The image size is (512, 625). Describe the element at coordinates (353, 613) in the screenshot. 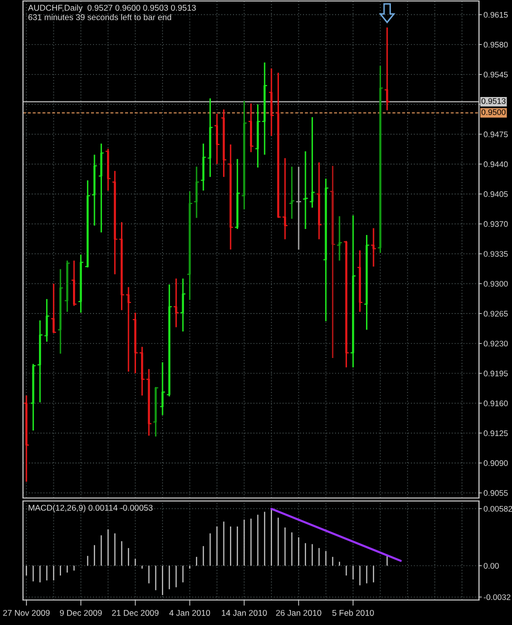

I see `x-tick-label: 5 Feb 2010` at that location.